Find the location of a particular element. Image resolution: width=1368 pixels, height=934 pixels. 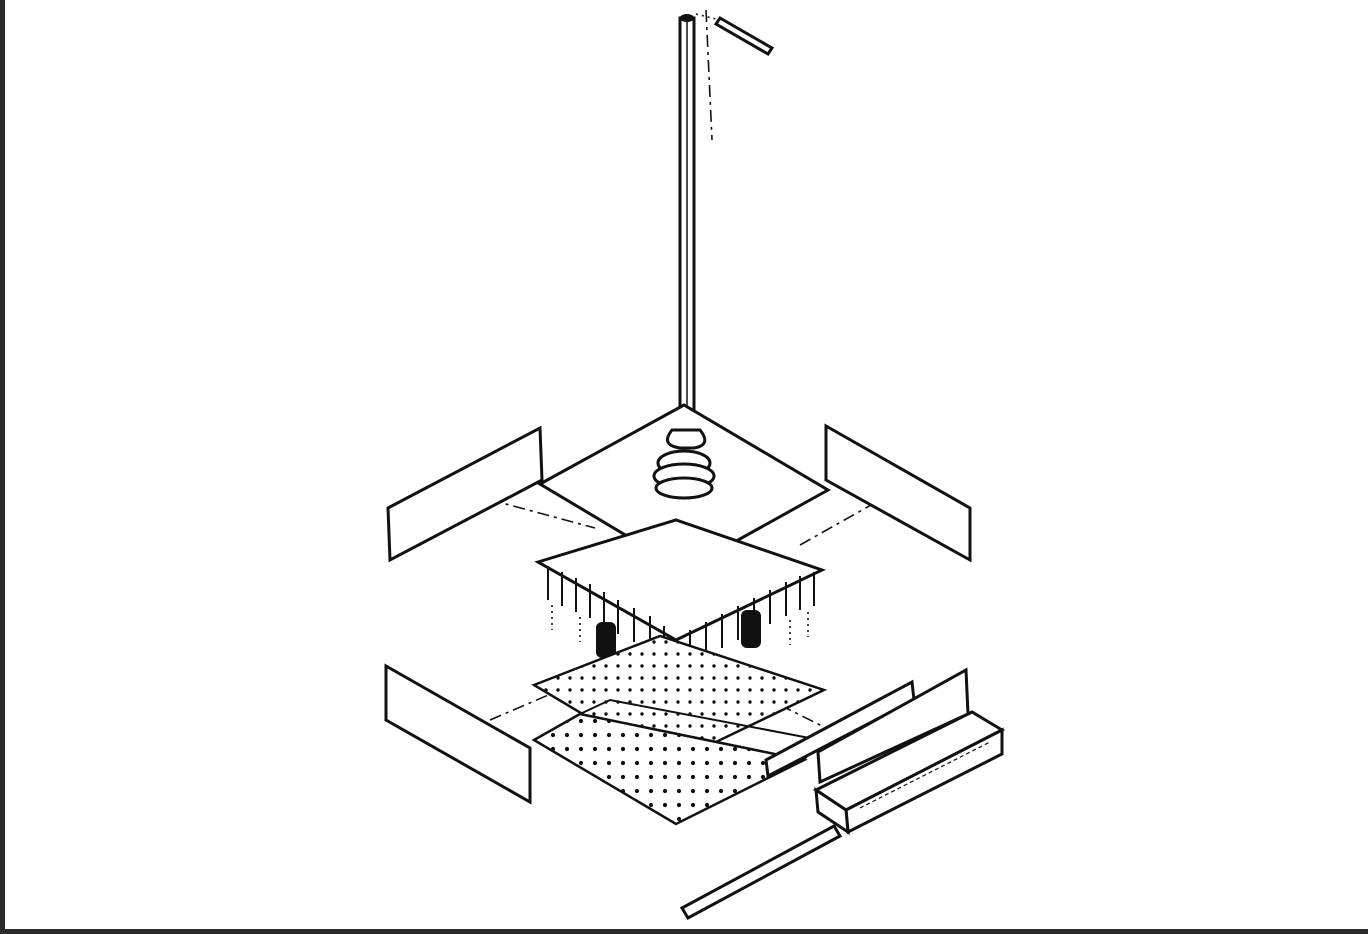

side-panel-upper-right is located at coordinates (898, 493).